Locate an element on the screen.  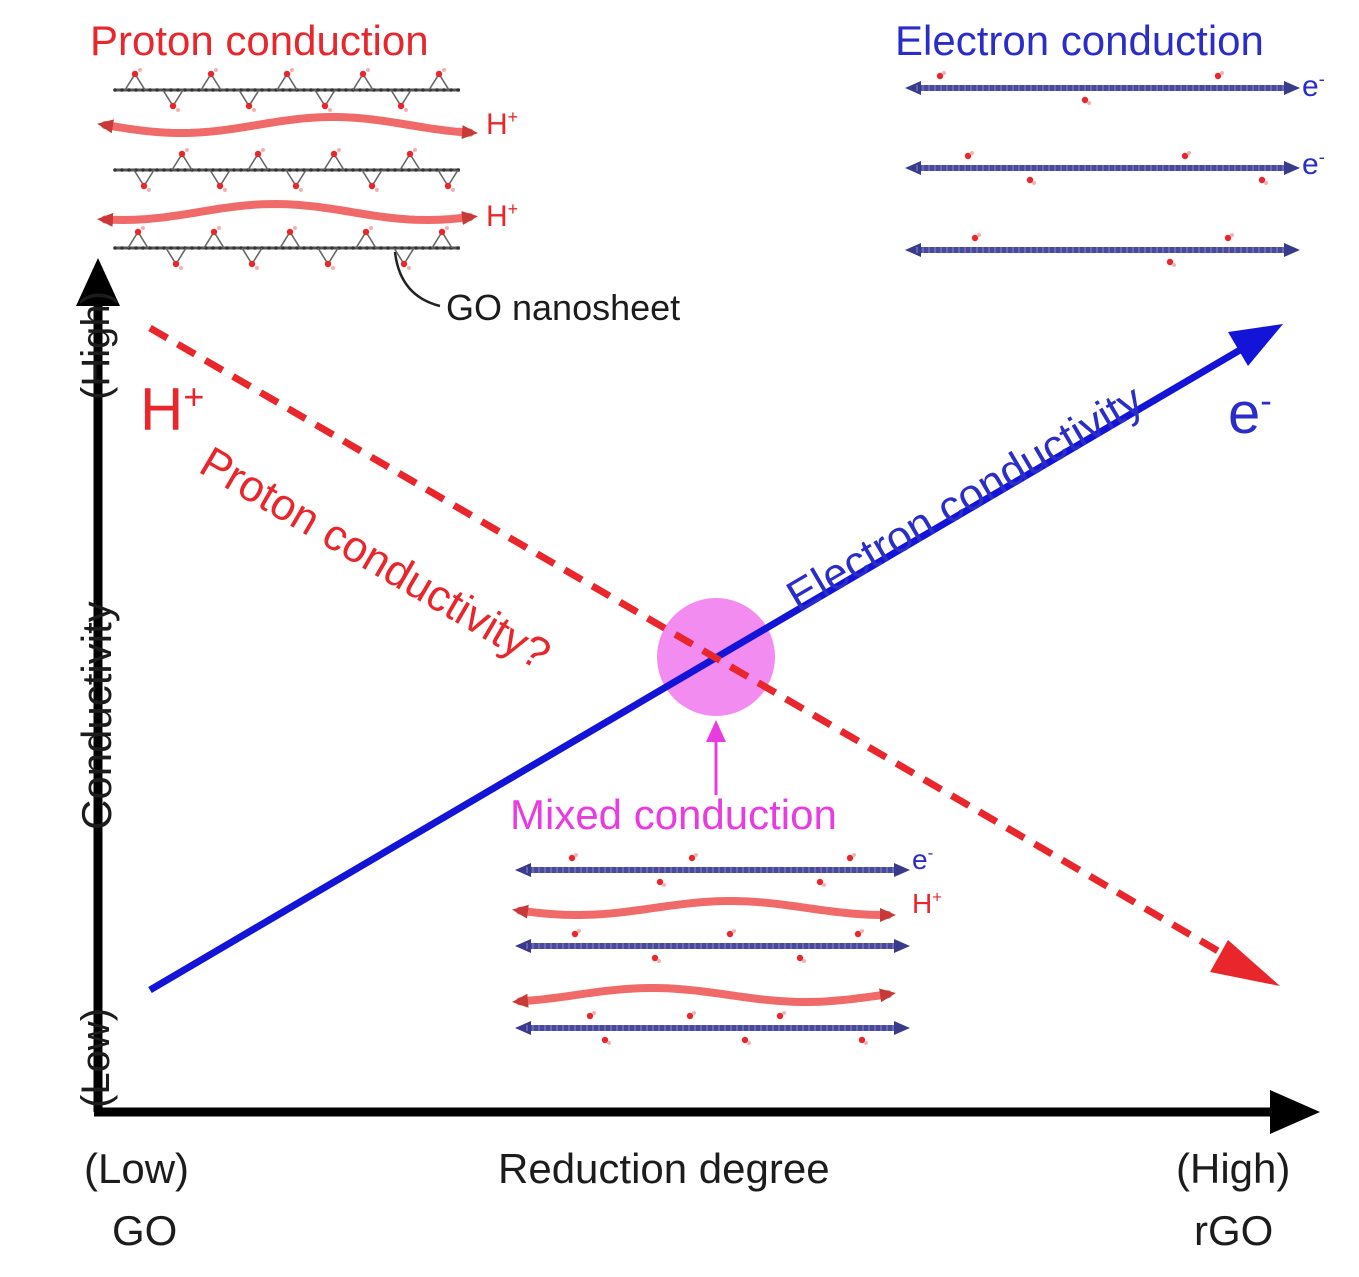
proton-line-symbol: H+ is located at coordinates (172, 409).